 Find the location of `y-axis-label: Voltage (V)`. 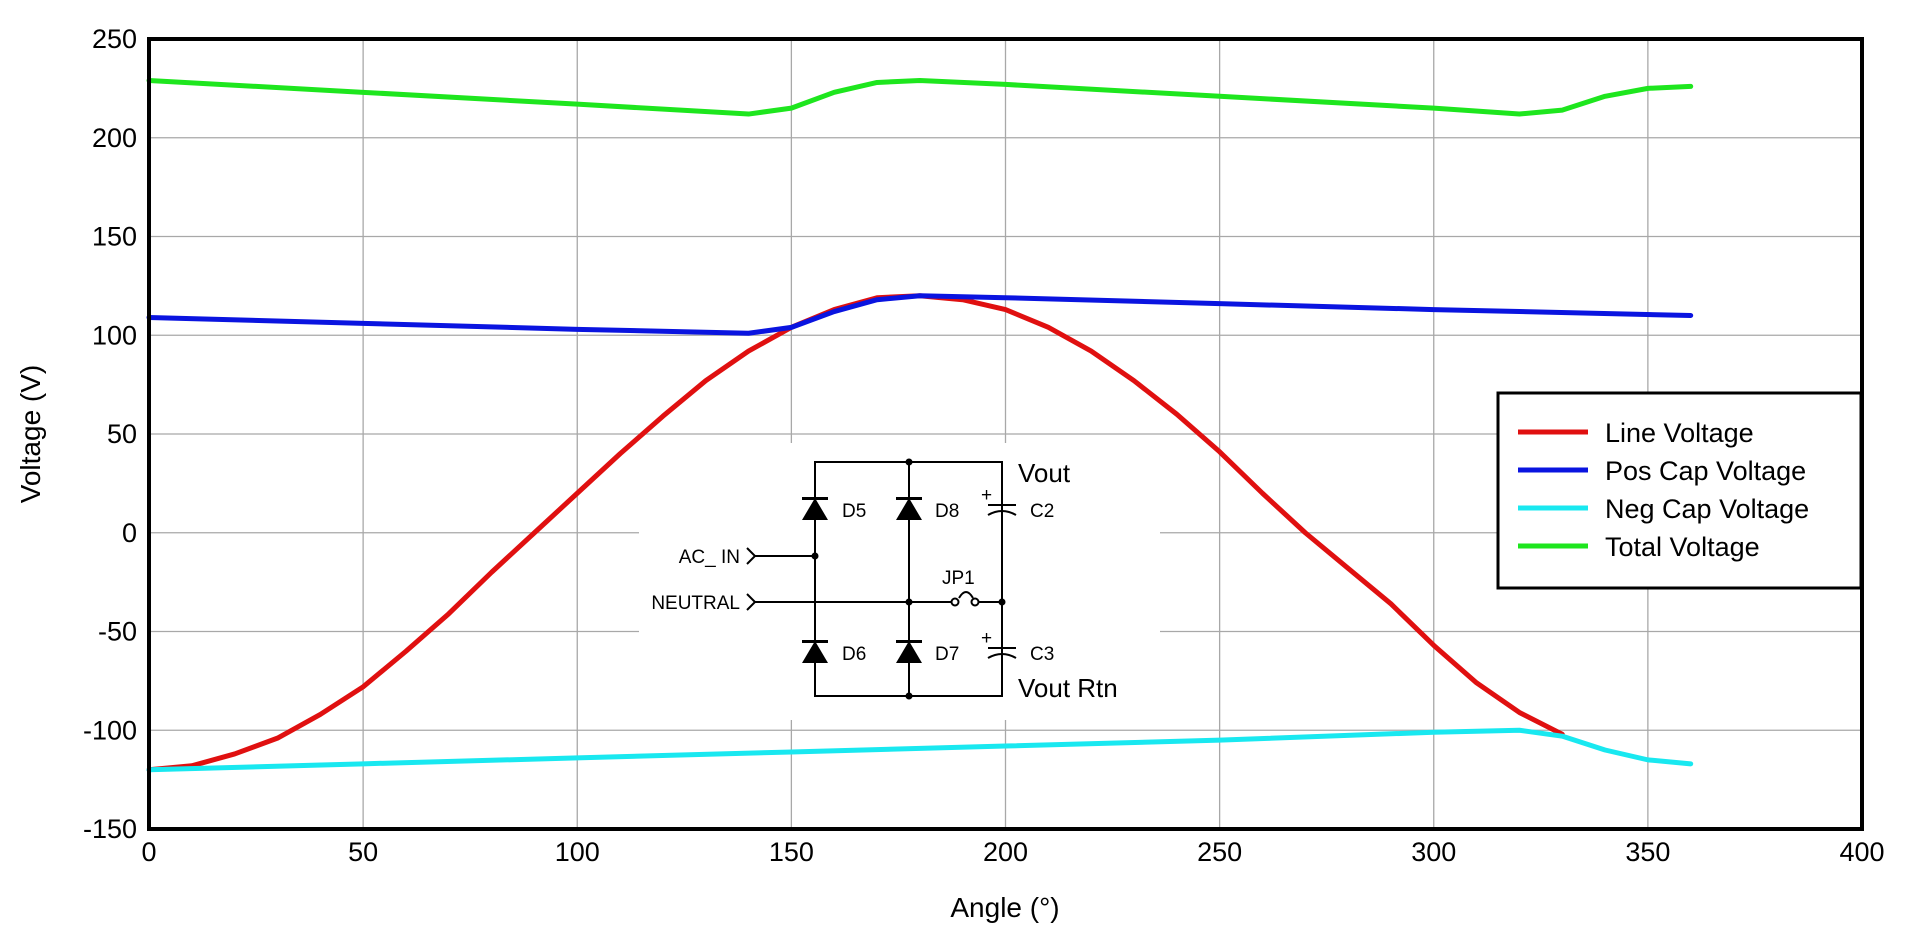

y-axis-label: Voltage (V) is located at coordinates (30, 434).